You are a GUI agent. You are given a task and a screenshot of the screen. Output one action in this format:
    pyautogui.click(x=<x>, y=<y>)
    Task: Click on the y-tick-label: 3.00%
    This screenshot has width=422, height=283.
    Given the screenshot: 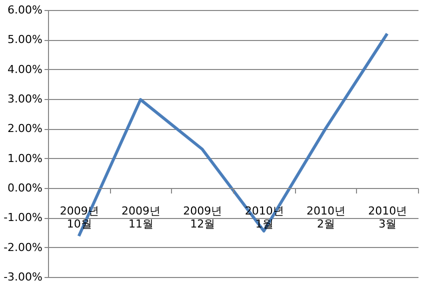 What is the action you would take?
    pyautogui.click(x=25, y=99)
    